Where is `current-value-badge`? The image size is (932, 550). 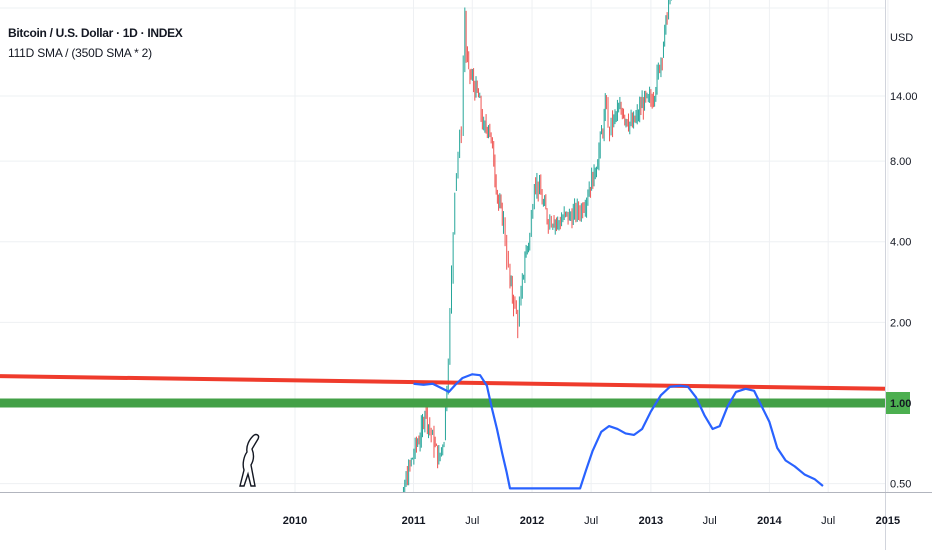
current-value-badge is located at coordinates (898, 403).